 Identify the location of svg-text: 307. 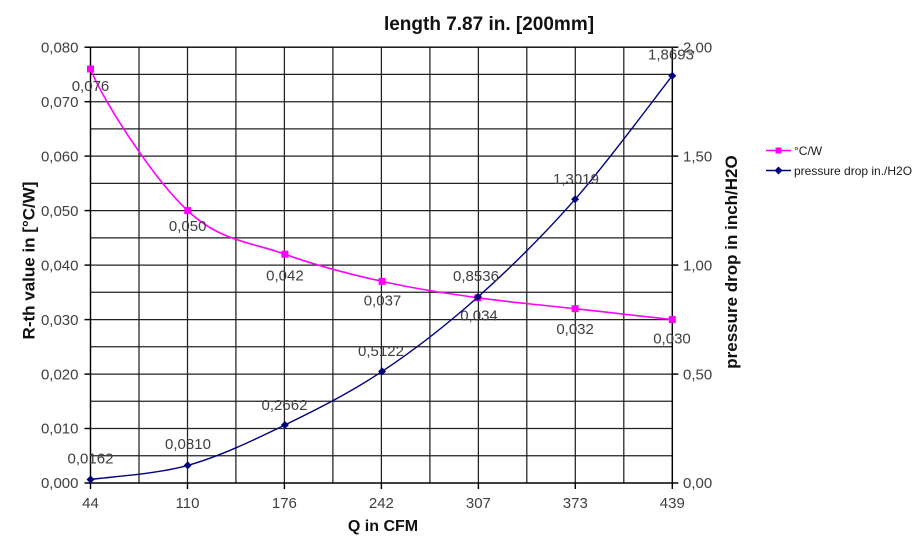
(478, 503).